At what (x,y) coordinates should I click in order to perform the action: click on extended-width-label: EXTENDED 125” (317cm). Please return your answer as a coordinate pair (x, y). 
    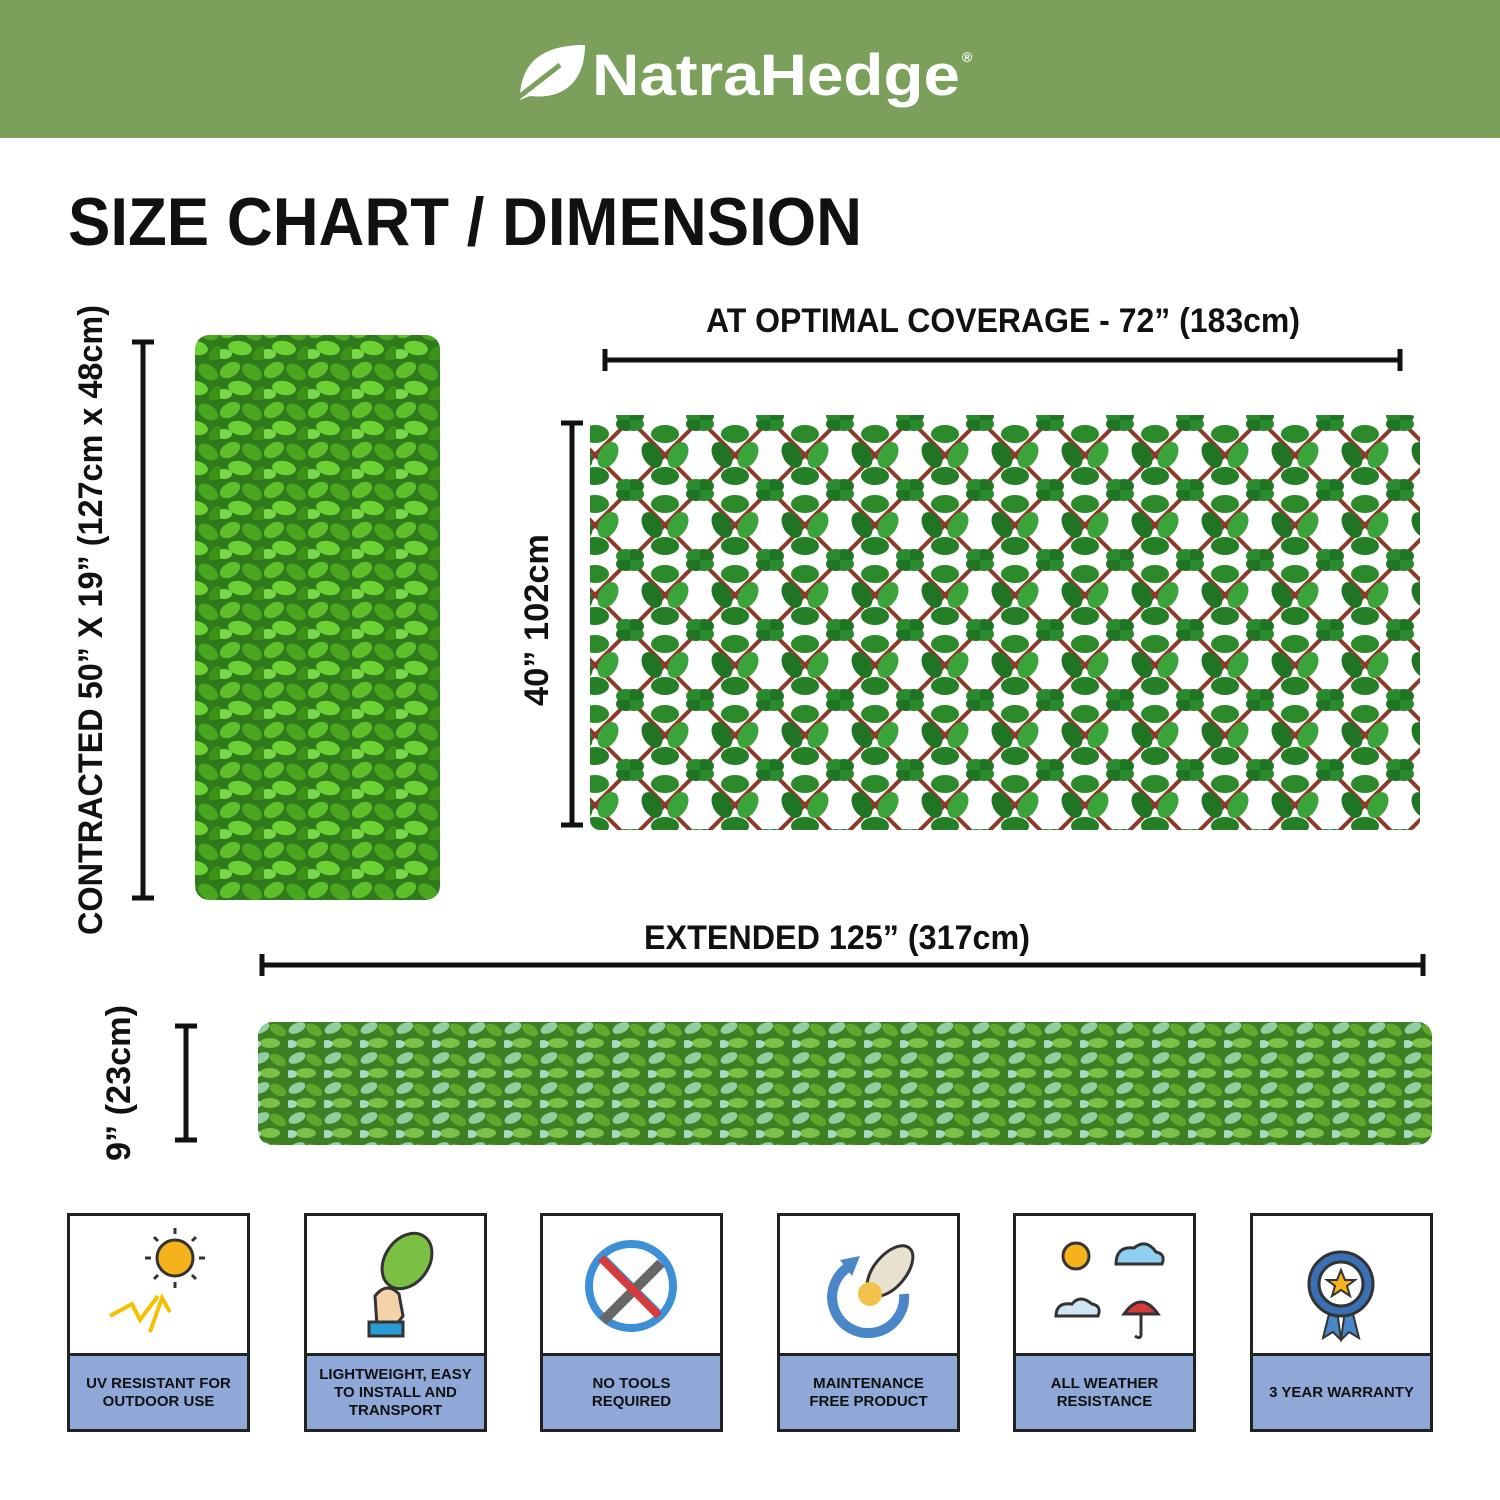
    Looking at the image, I should click on (837, 938).